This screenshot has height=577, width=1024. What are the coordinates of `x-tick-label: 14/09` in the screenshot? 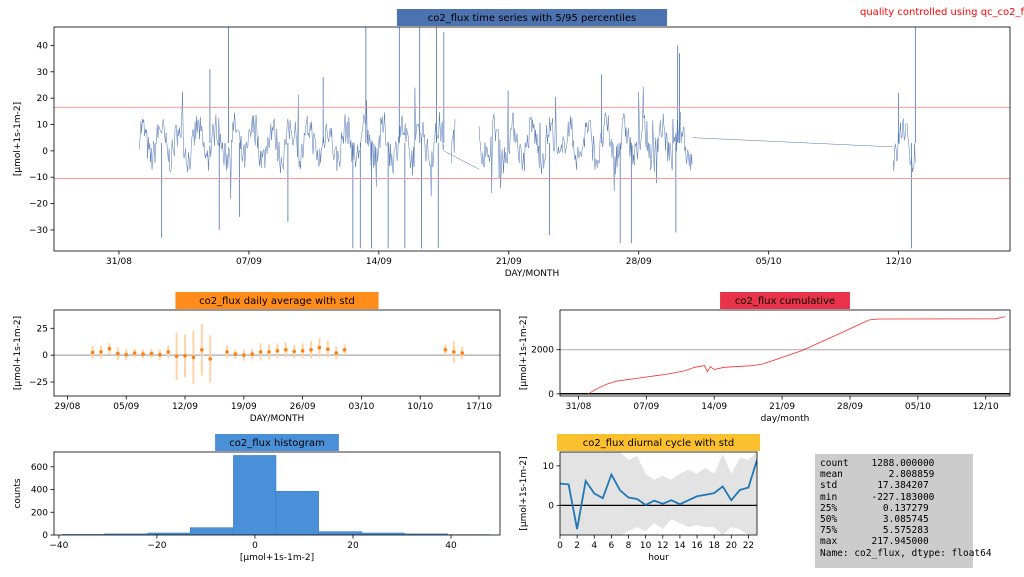 It's located at (379, 262).